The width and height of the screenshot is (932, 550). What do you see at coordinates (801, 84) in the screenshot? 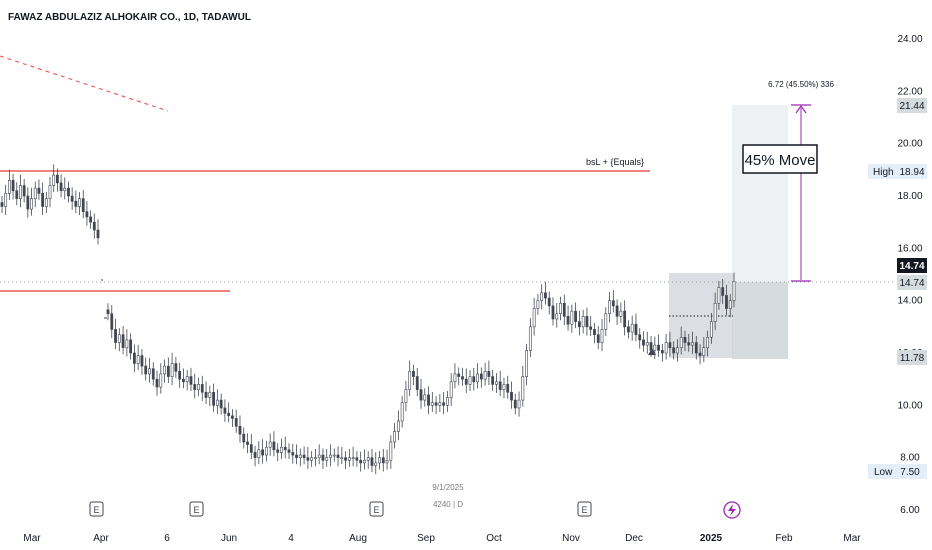
I see `measure-label: 6.72 (45.50%) 336` at bounding box center [801, 84].